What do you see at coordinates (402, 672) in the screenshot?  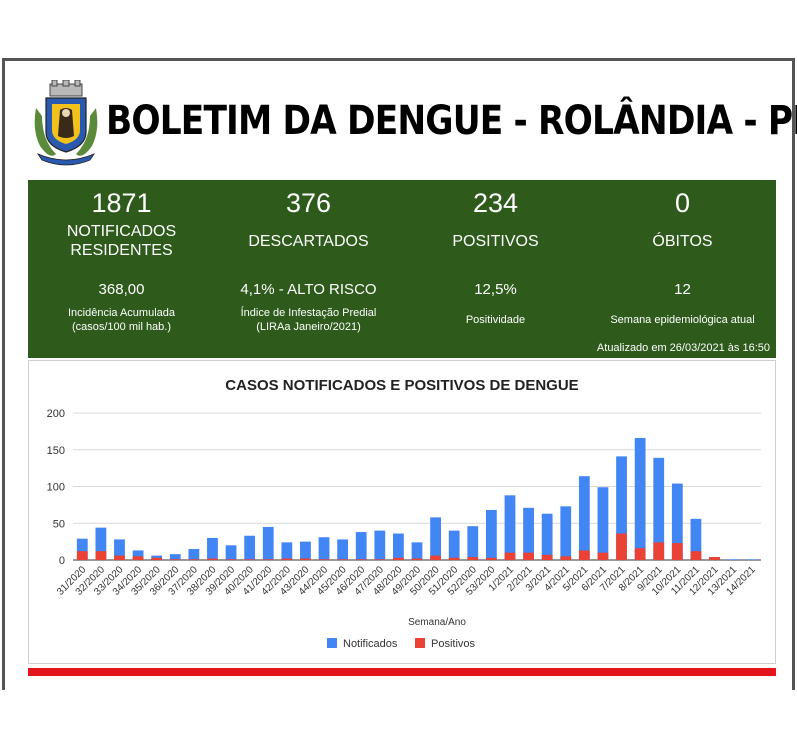 I see `footer-accent-bar` at bounding box center [402, 672].